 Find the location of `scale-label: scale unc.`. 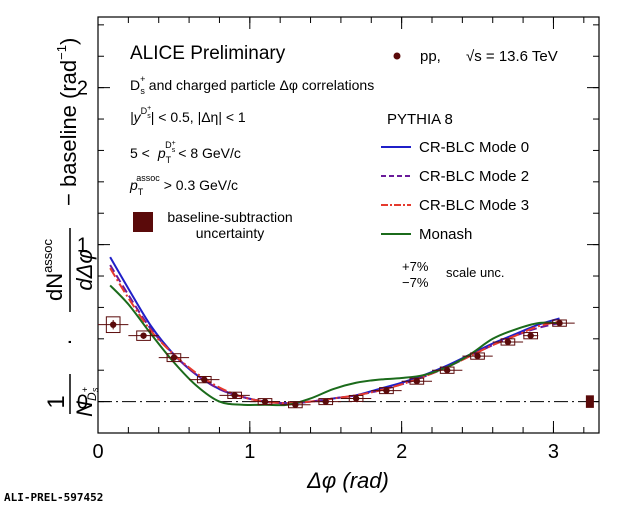

scale-label: scale unc. is located at coordinates (475, 272).